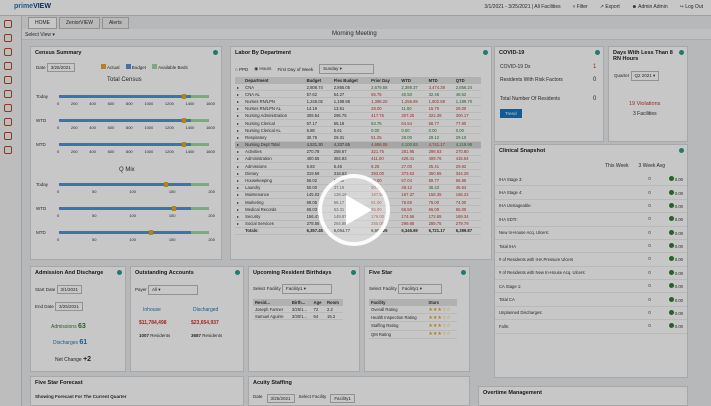 Image resolution: width=711 pixels, height=406 pixels. Describe the element at coordinates (68, 326) in the screenshot. I see `admissions-stat: Admissions 63` at that location.